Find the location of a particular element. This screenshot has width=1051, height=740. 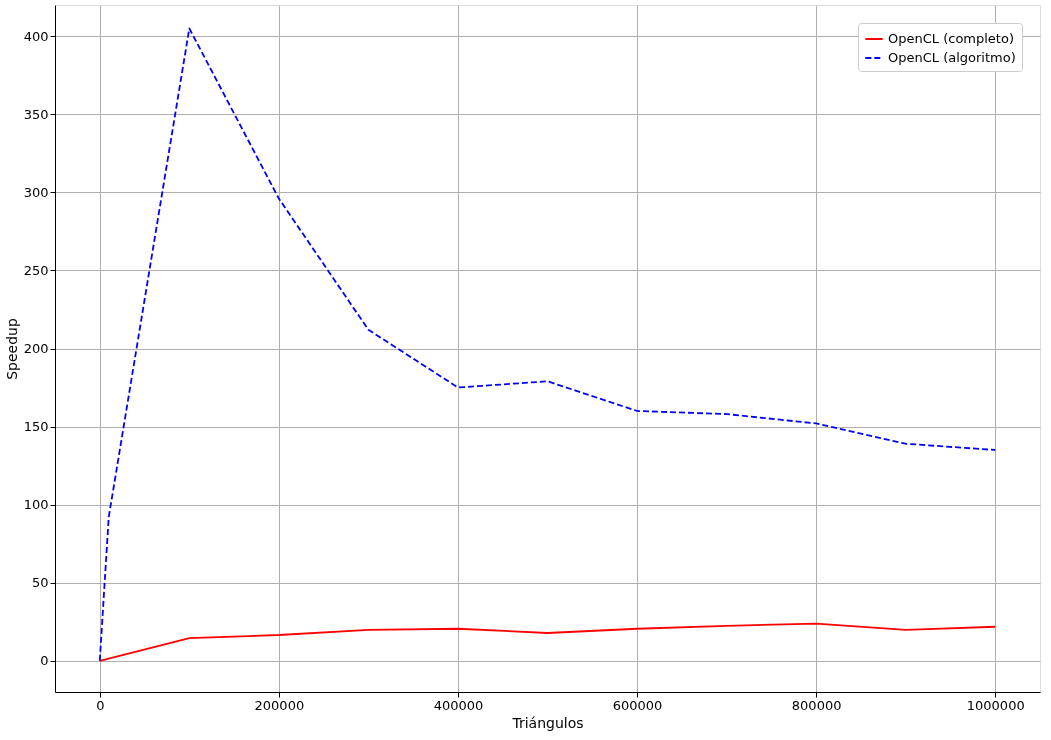

x-tick-label: 0 is located at coordinates (100, 705).